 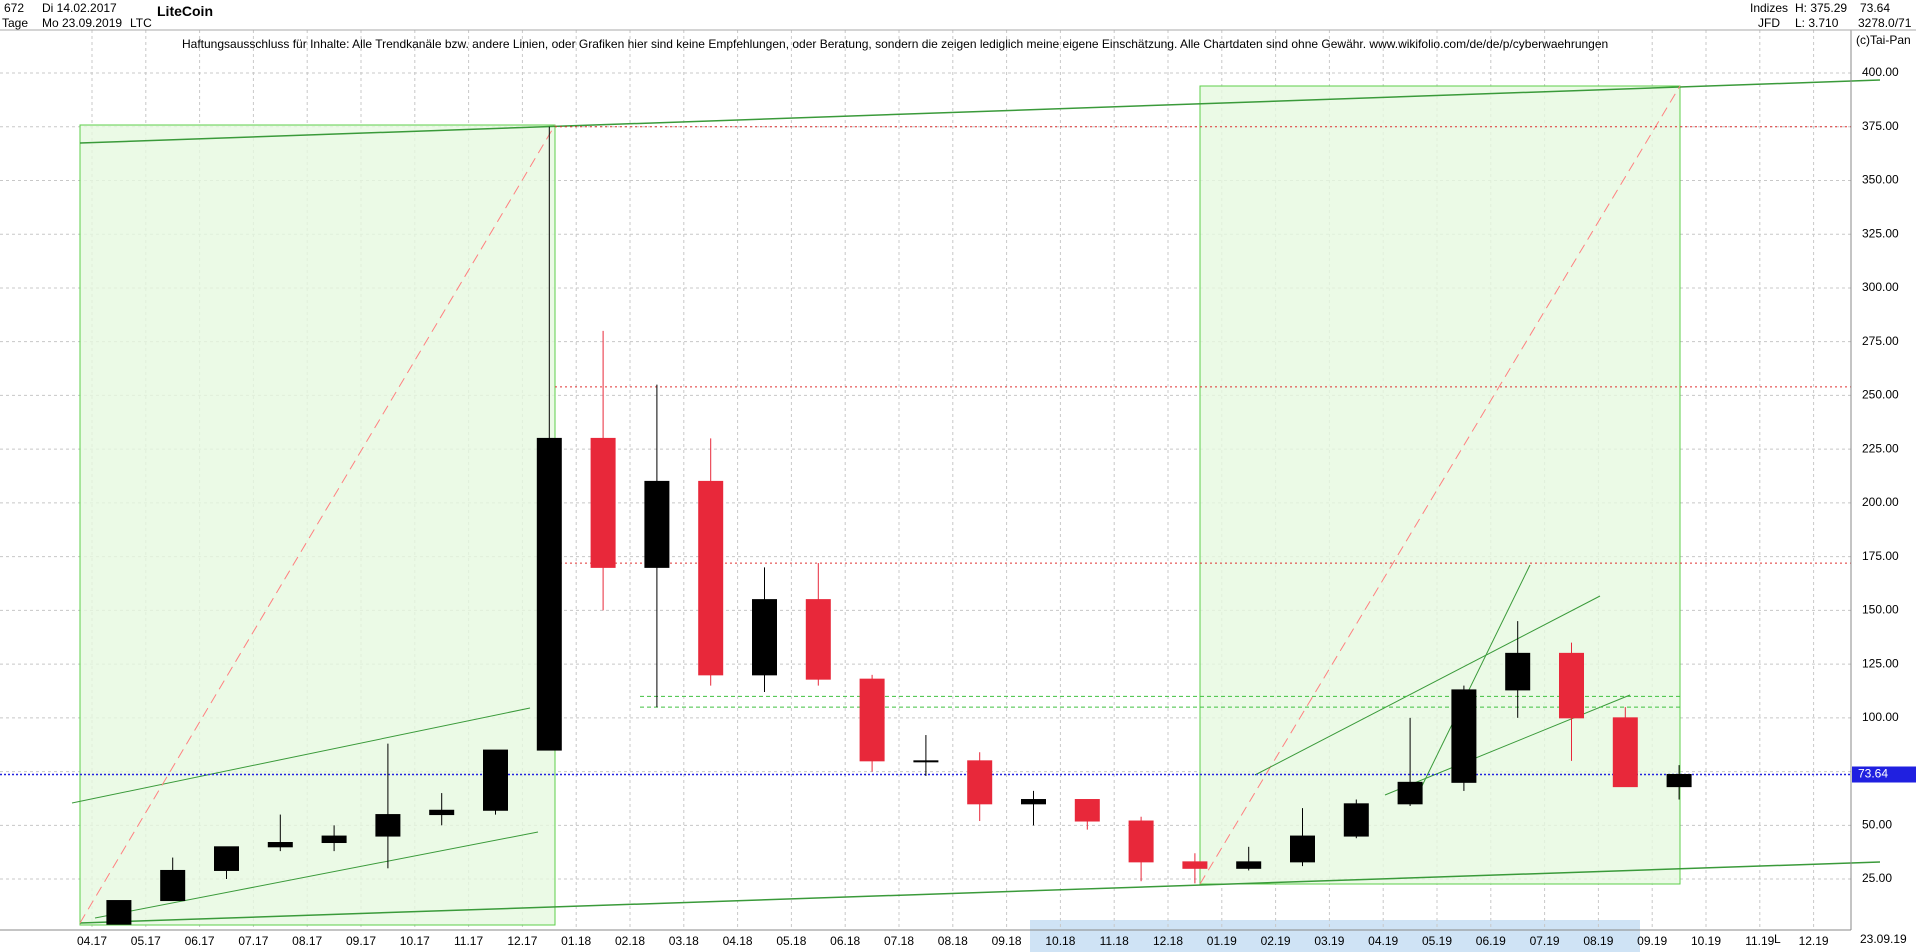 What do you see at coordinates (1545, 941) in the screenshot?
I see `x-tick-label: 07.19` at bounding box center [1545, 941].